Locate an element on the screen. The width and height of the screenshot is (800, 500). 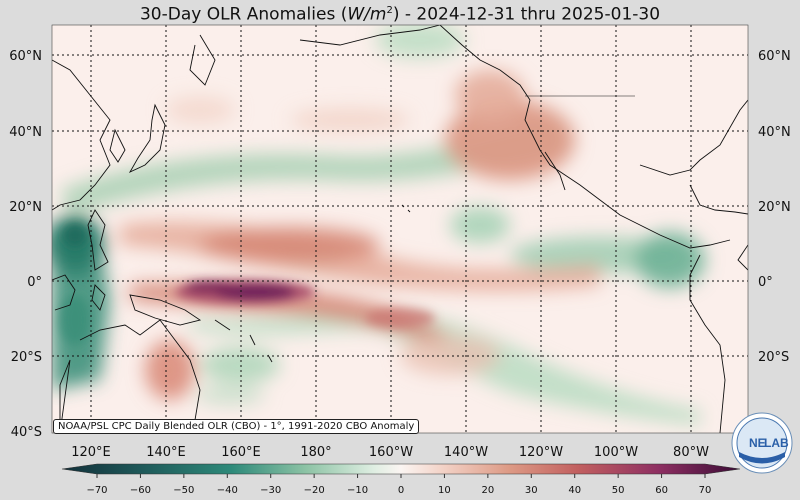
colorbar-tick-label: −60 is located at coordinates (140, 490).